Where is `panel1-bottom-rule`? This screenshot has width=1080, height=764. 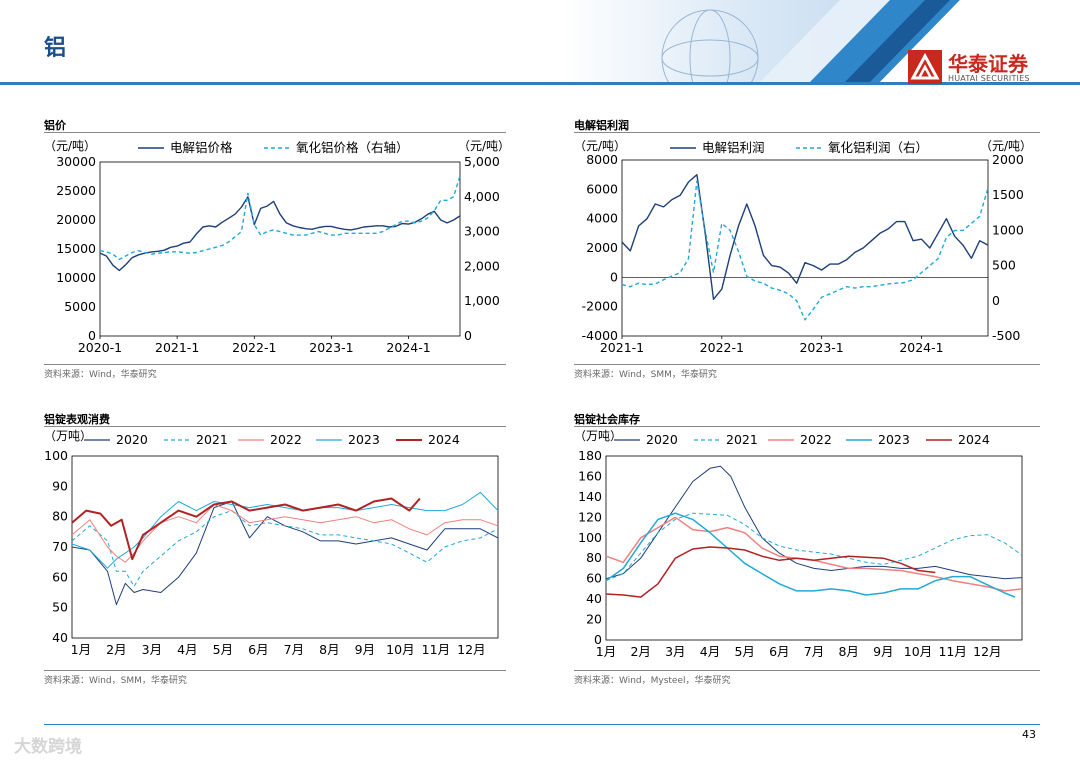
panel1-bottom-rule is located at coordinates (275, 364).